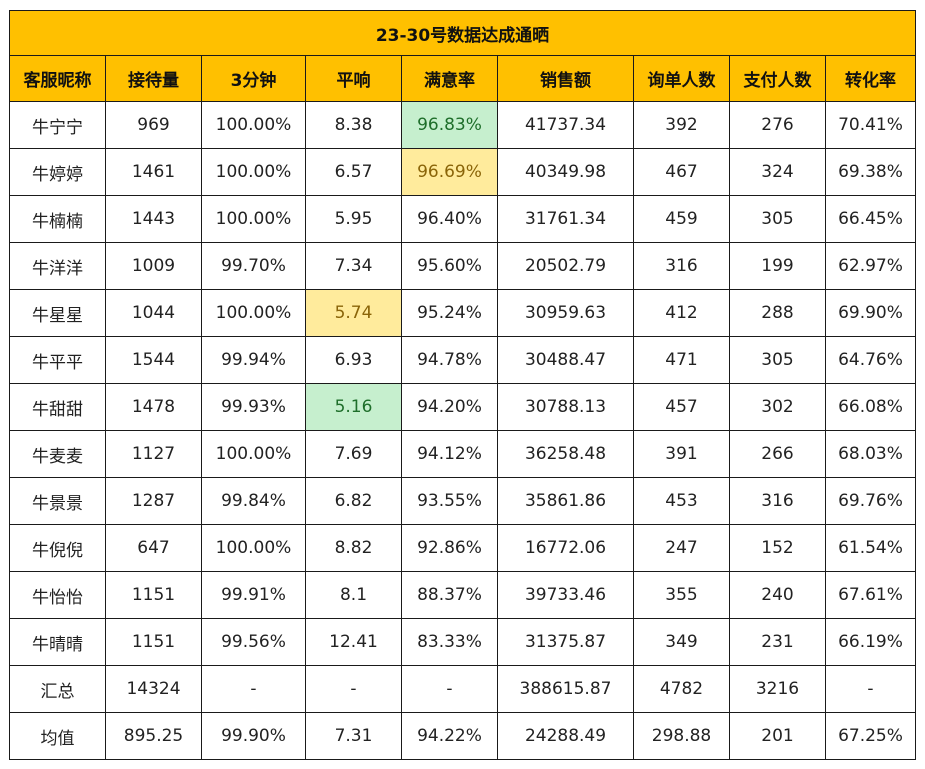  Describe the element at coordinates (462, 33) in the screenshot. I see `table-title: 23-30号数据达成通晒` at that location.